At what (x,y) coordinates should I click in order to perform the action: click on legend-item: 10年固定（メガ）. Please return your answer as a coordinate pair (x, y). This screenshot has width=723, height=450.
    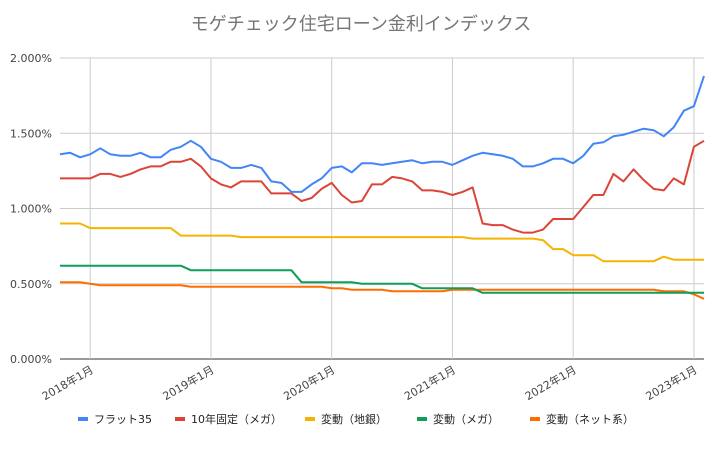
    Looking at the image, I should click on (228, 419).